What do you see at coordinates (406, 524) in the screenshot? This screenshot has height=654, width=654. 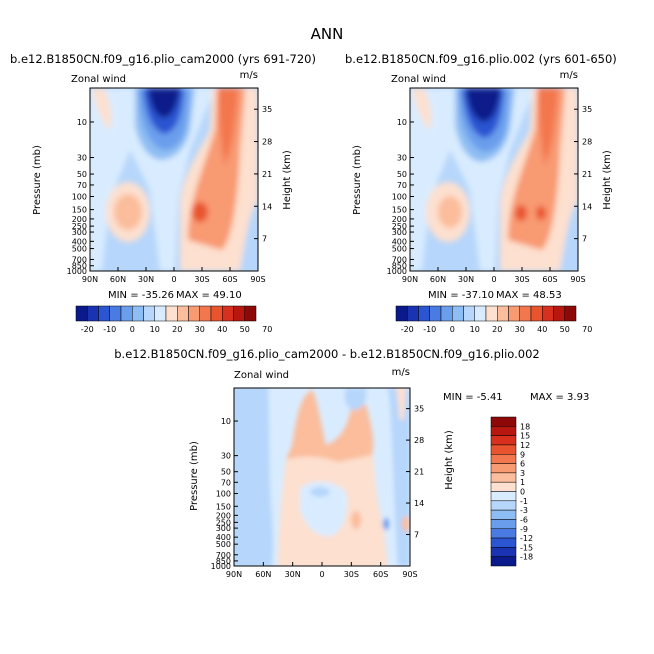 I see `panel-3-pos-edge` at bounding box center [406, 524].